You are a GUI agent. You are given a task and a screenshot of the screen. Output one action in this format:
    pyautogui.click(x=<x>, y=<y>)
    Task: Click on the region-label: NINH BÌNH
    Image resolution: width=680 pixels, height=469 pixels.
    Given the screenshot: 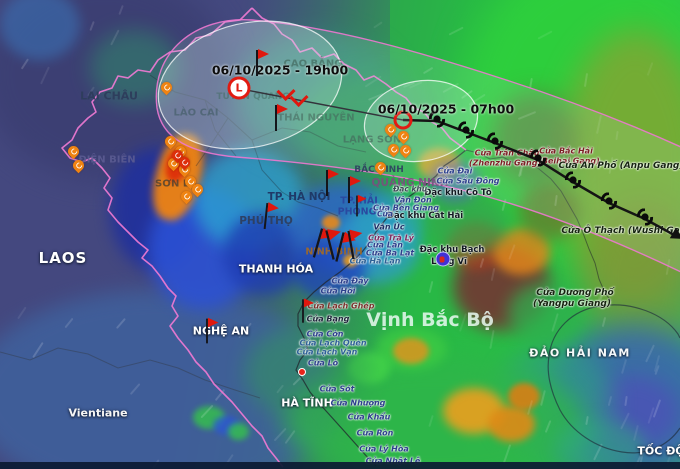 What is the action you would take?
    pyautogui.click(x=334, y=252)
    